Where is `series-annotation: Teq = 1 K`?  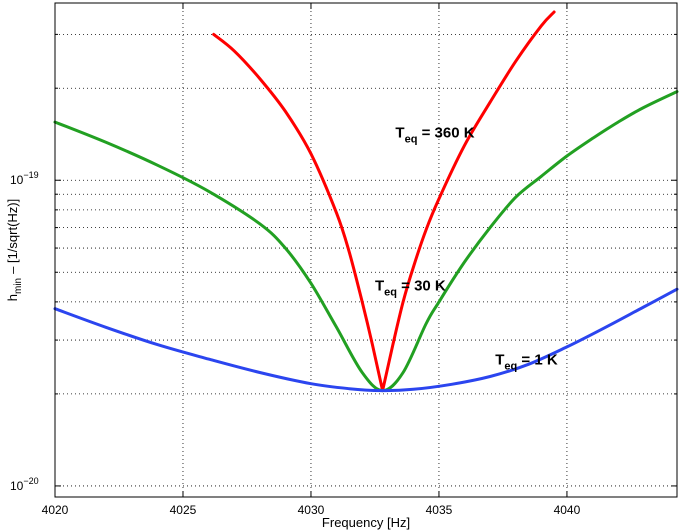 series-annotation: Teq = 1 K is located at coordinates (526, 361).